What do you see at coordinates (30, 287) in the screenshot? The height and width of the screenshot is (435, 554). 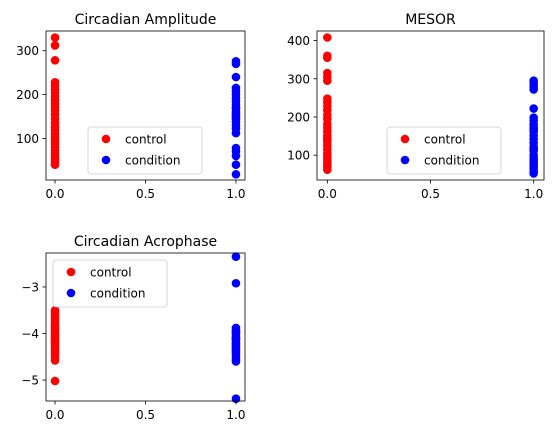 I see `y-tick-label: −3` at bounding box center [30, 287].